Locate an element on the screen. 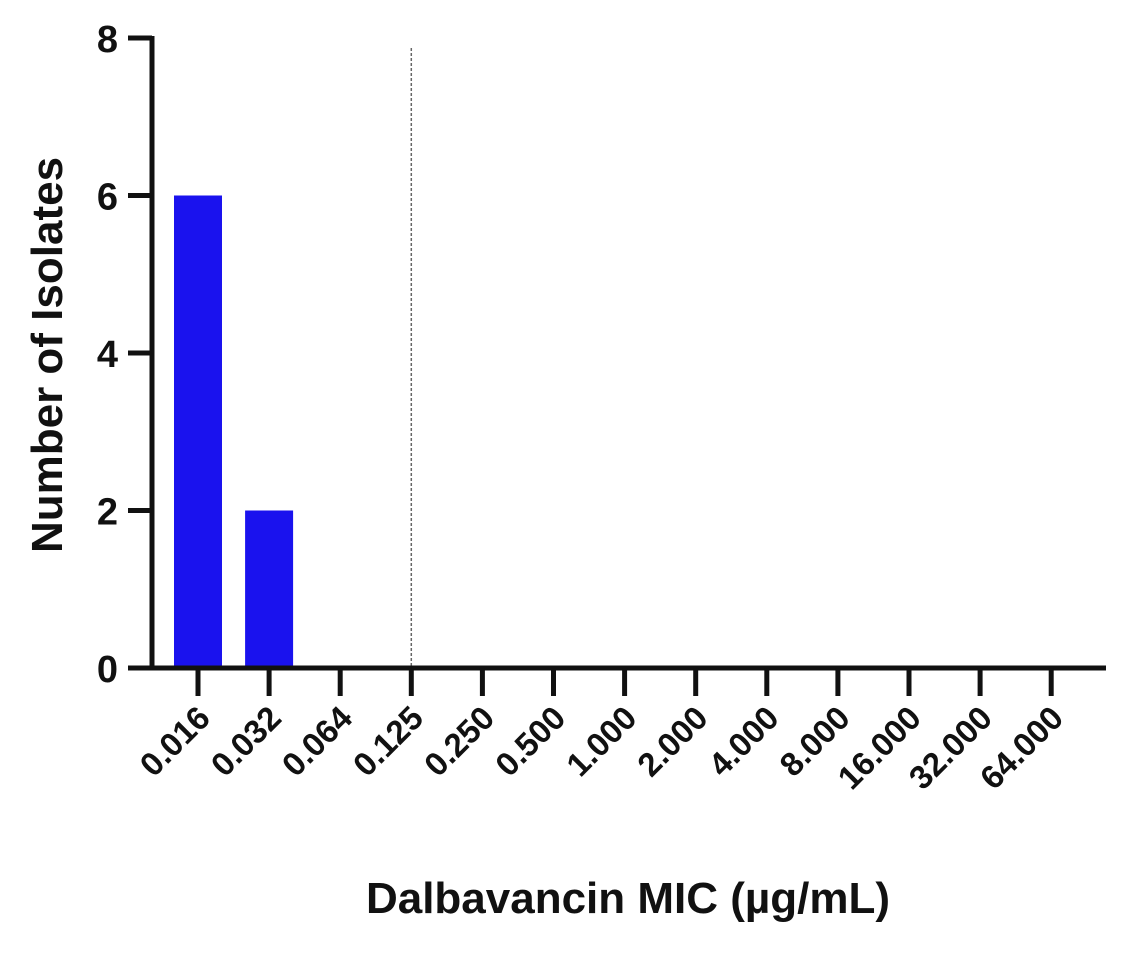  x-tick-label: 0.016 is located at coordinates (174, 741).